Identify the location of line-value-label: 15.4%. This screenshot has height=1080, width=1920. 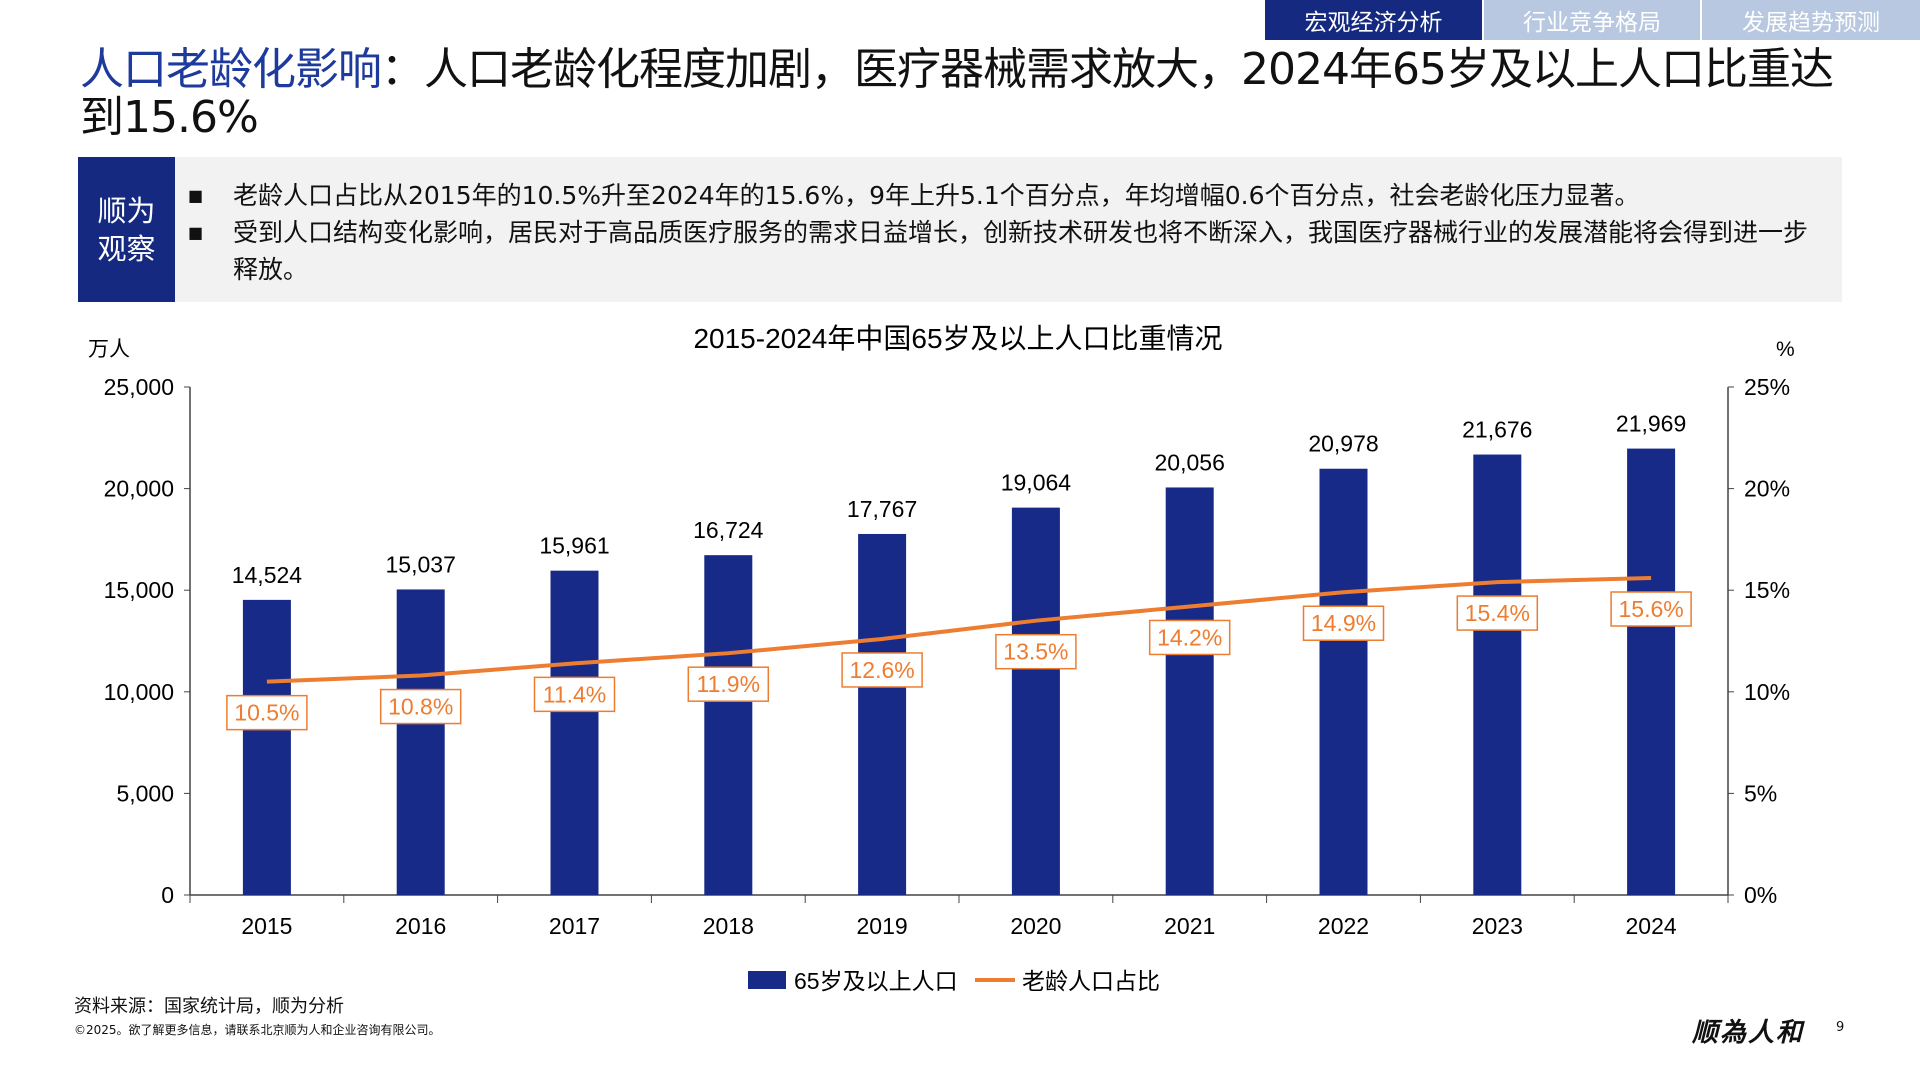
(1497, 613).